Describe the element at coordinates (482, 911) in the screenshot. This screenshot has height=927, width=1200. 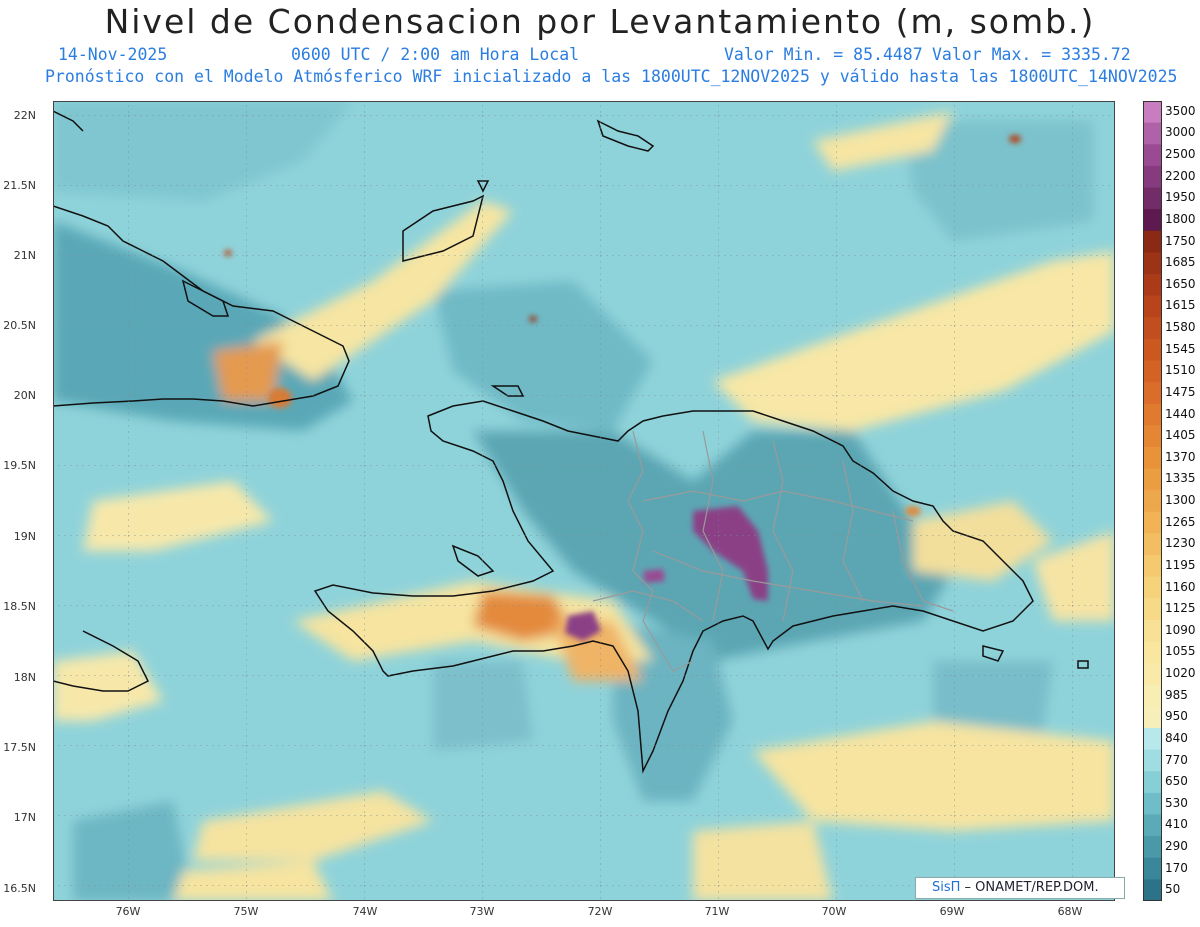
I see `lon-label: 73W` at that location.